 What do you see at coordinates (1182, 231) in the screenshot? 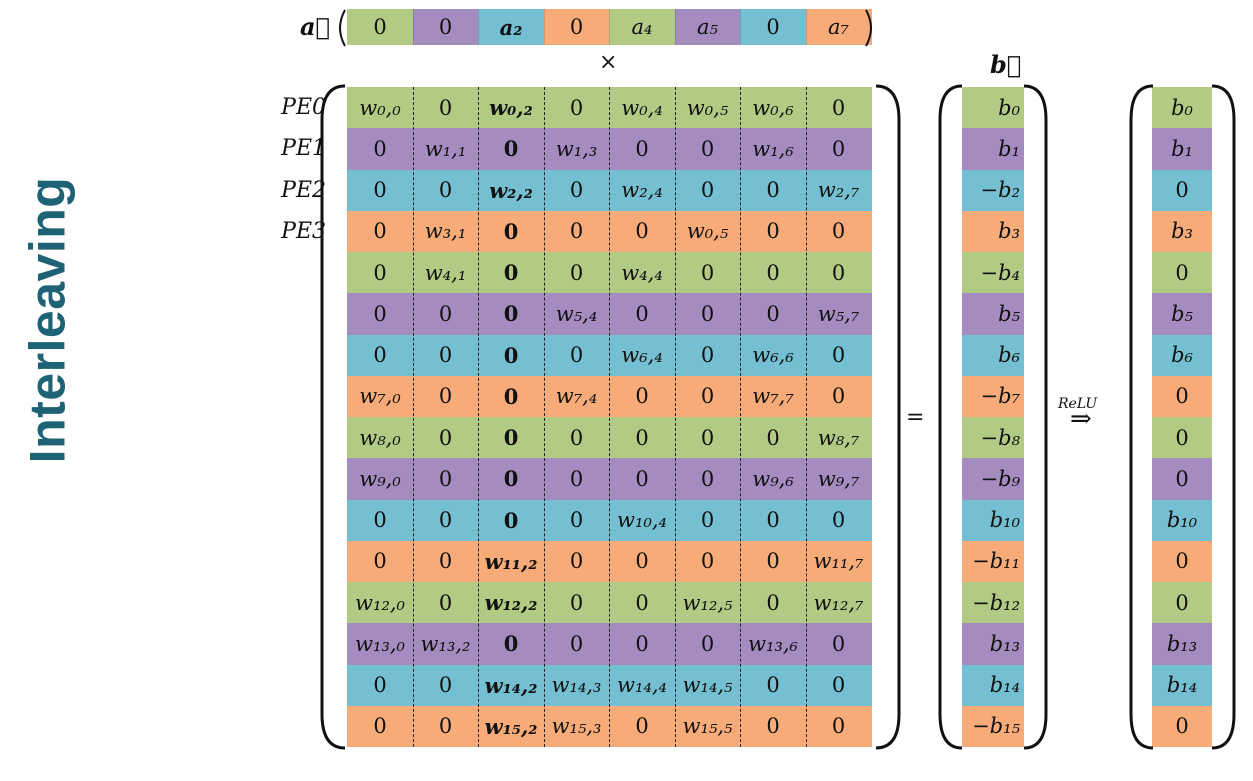
I see `output-cell: b₃` at bounding box center [1182, 231].